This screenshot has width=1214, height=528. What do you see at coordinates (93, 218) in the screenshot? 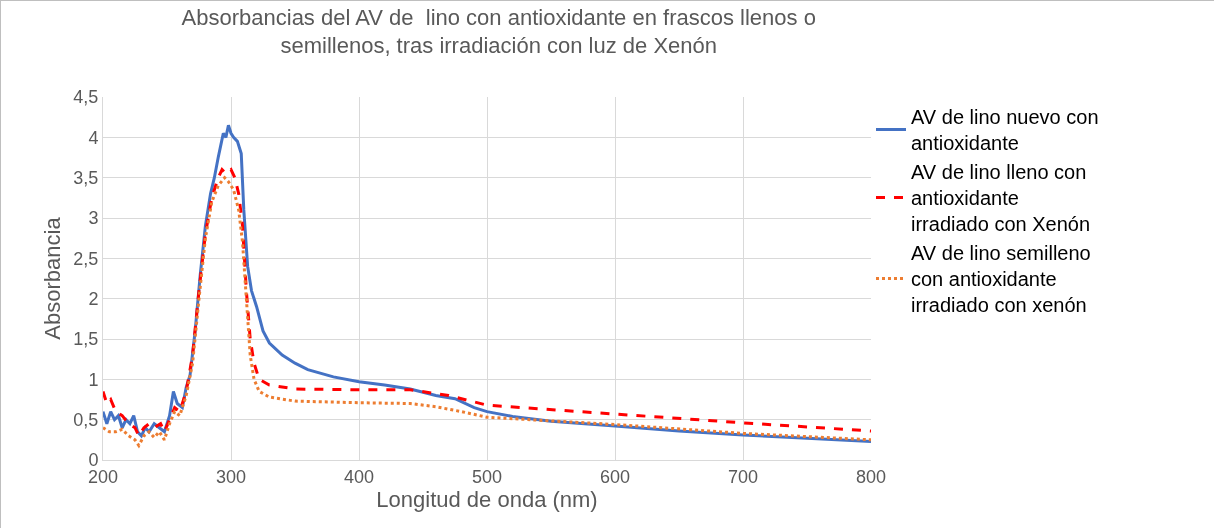
I see `y-tick-label: 3` at bounding box center [93, 218].